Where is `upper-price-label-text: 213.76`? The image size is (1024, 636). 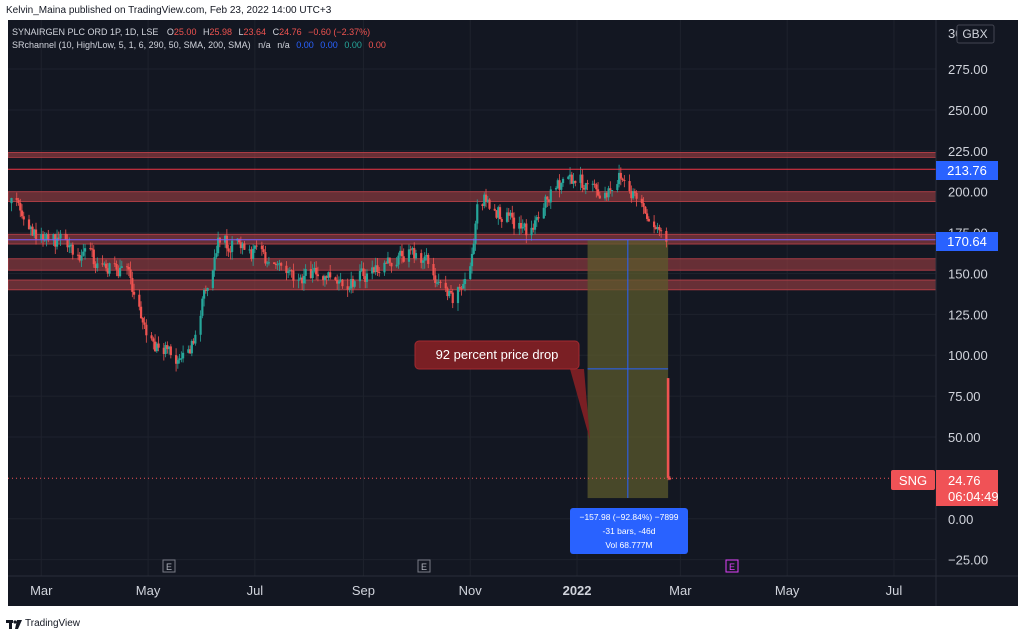 upper-price-label-text: 213.76 is located at coordinates (967, 170).